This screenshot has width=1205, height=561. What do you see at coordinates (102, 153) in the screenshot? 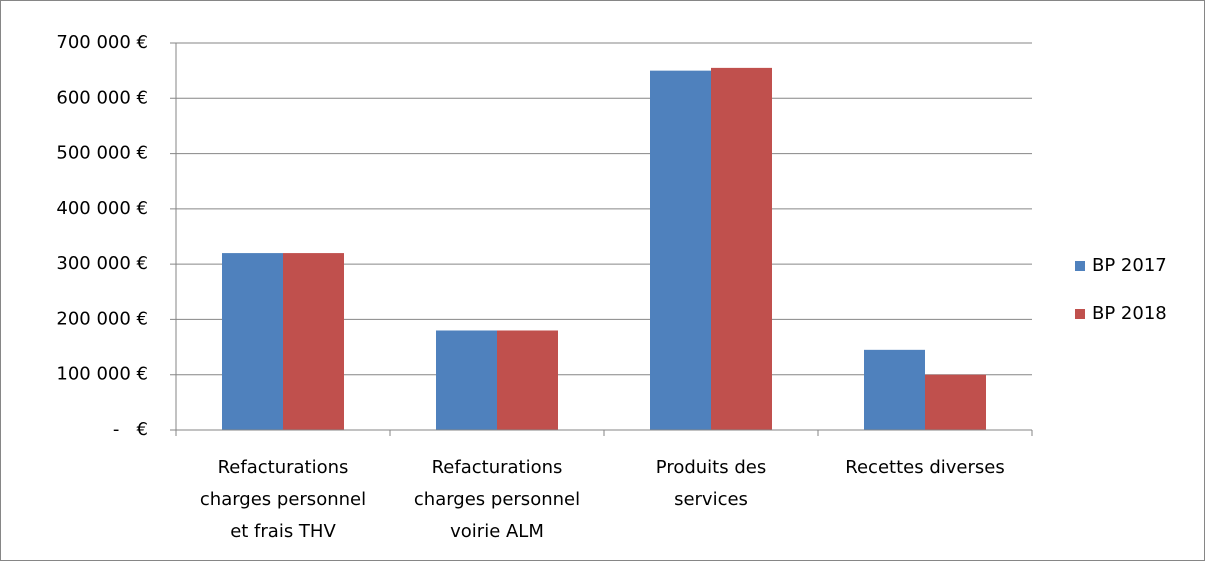
I see `y-tick-label: 500 000 €` at bounding box center [102, 153].